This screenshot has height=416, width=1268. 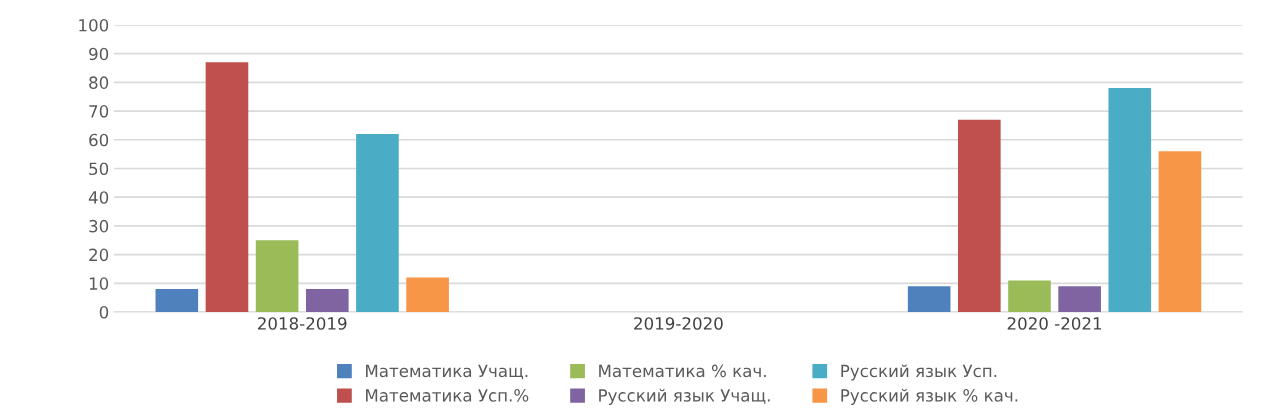 I want to click on y-tick-label: 10, so click(x=99, y=283).